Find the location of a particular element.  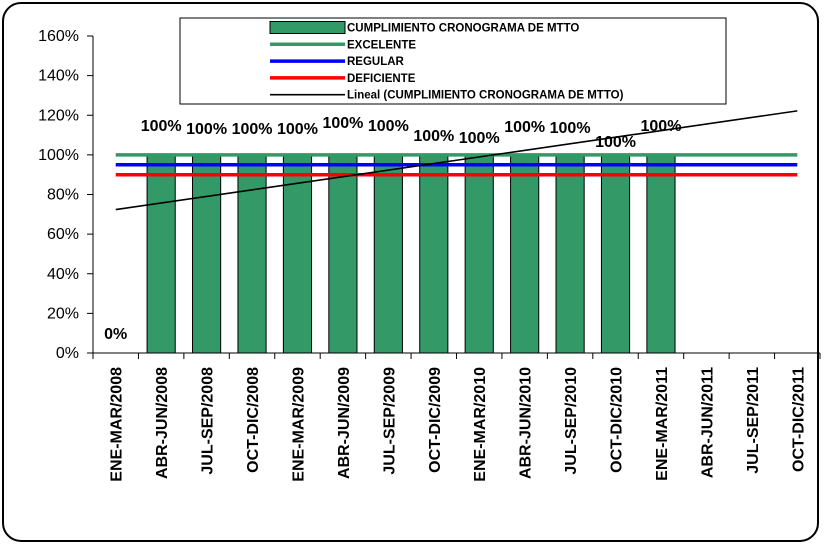

x-tick-label: ABR-JUN/2009 is located at coordinates (344, 423).